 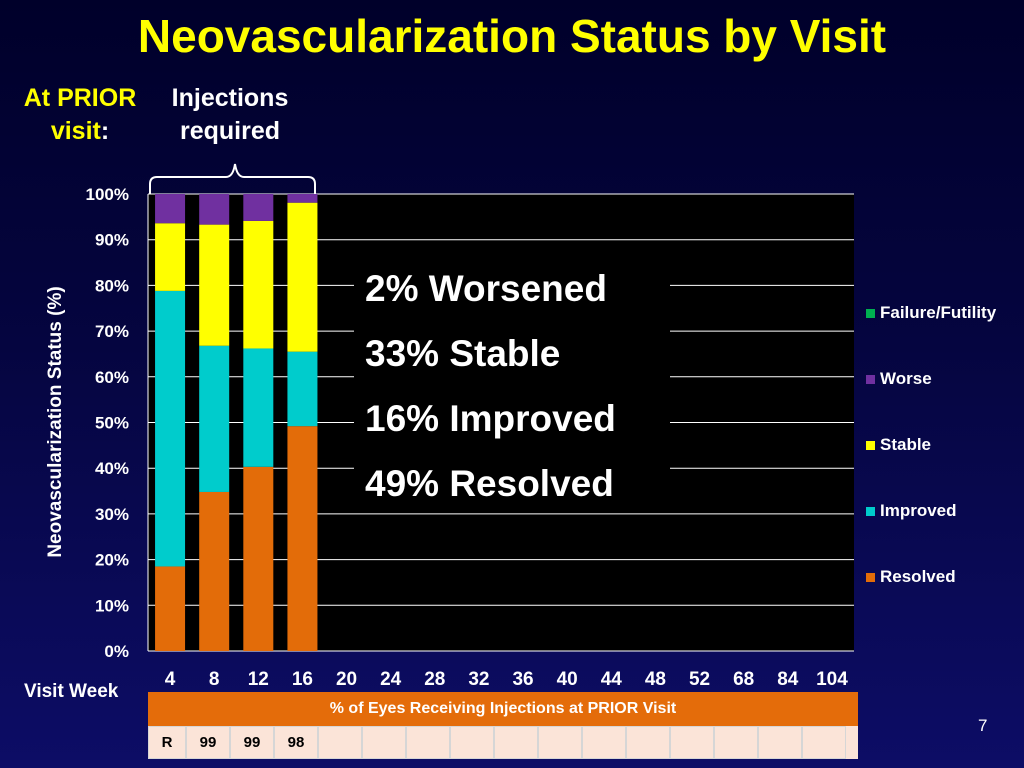 What do you see at coordinates (788, 679) in the screenshot?
I see `x-tick-label: 84` at bounding box center [788, 679].